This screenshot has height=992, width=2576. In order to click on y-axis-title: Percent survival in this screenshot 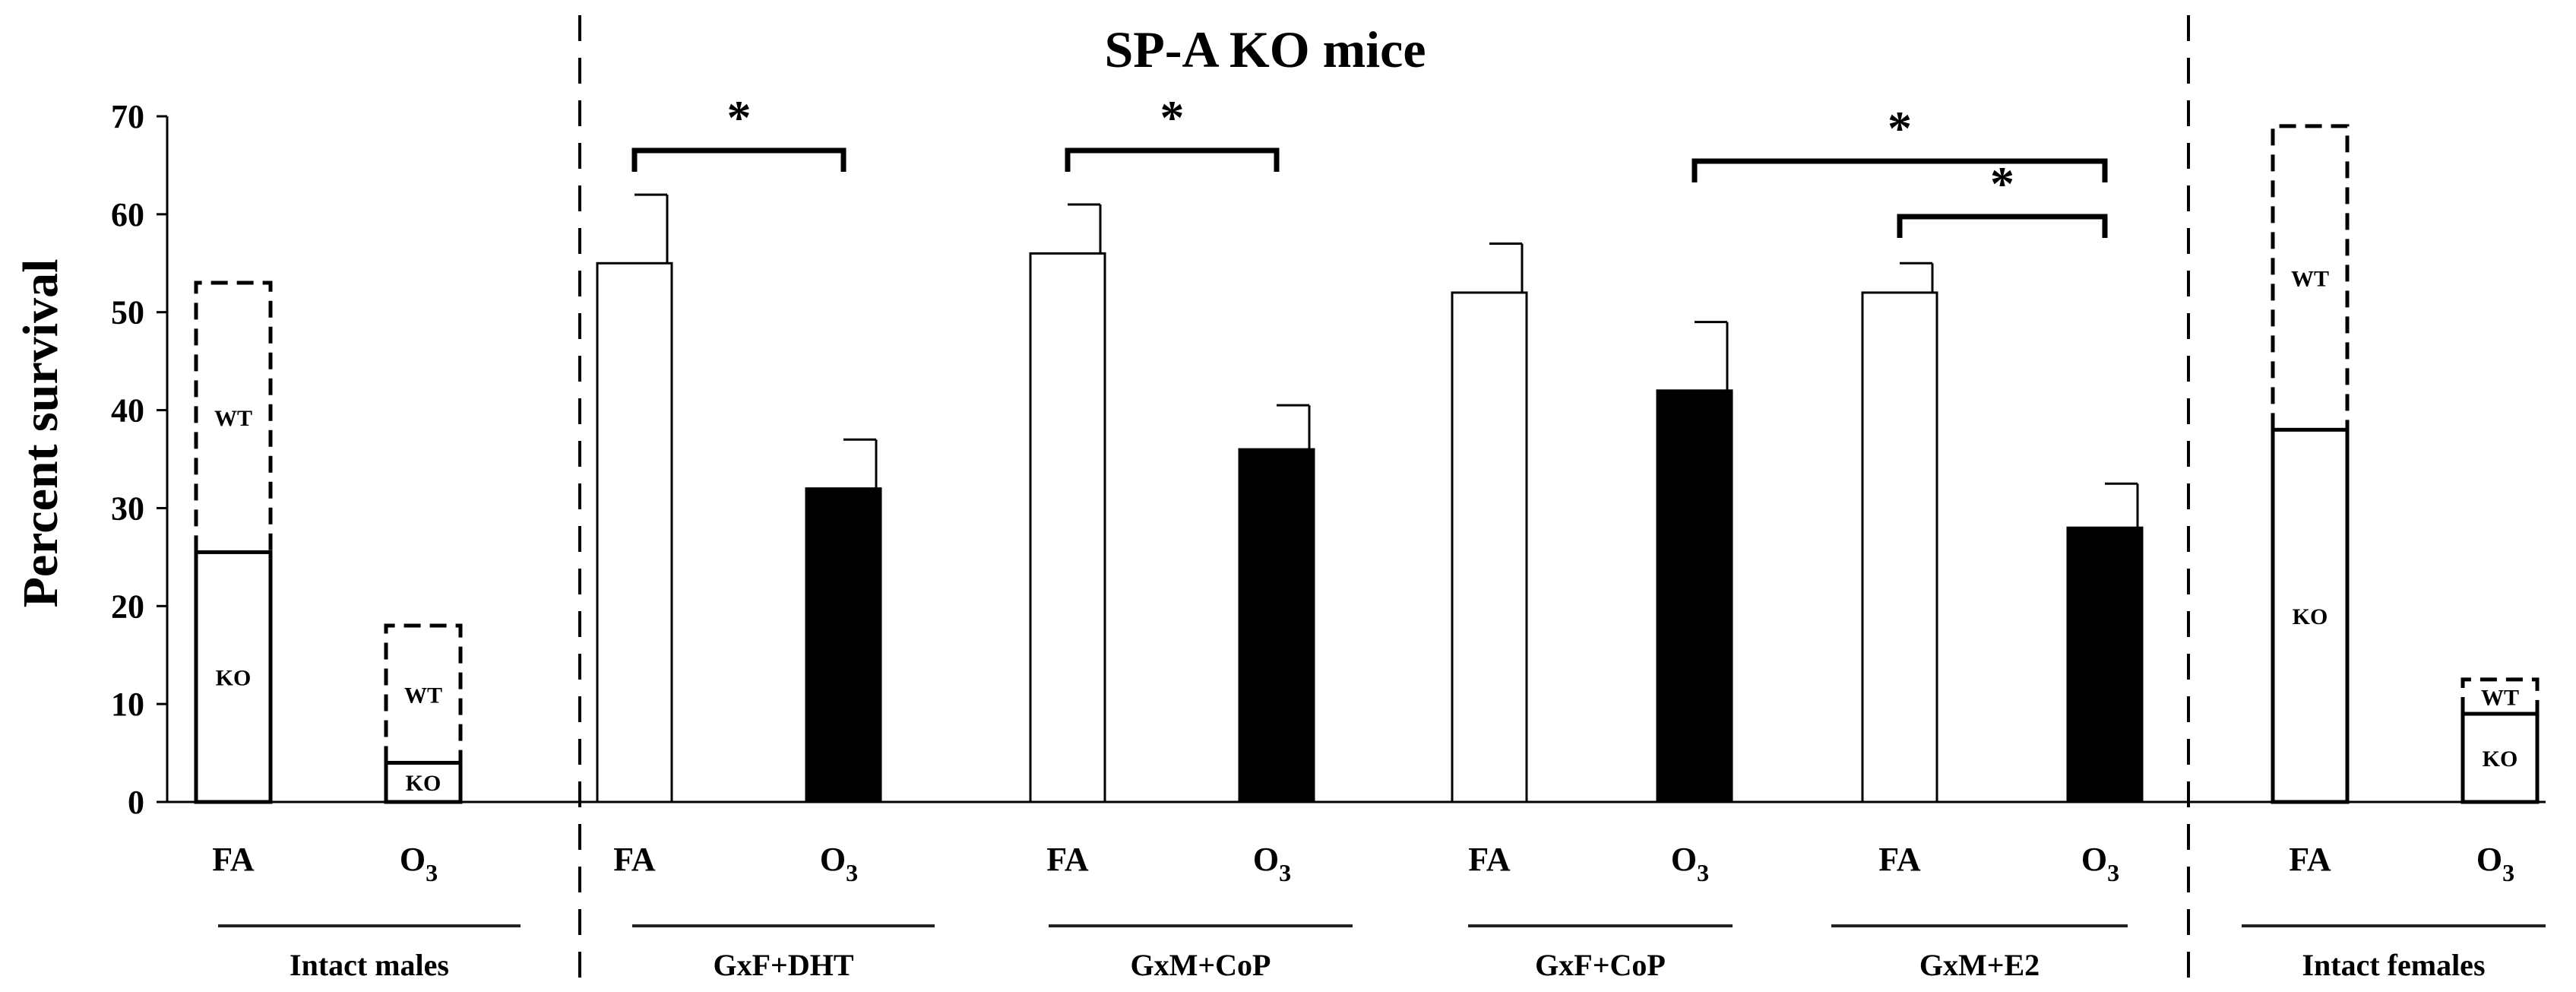, I will do `click(40, 433)`.